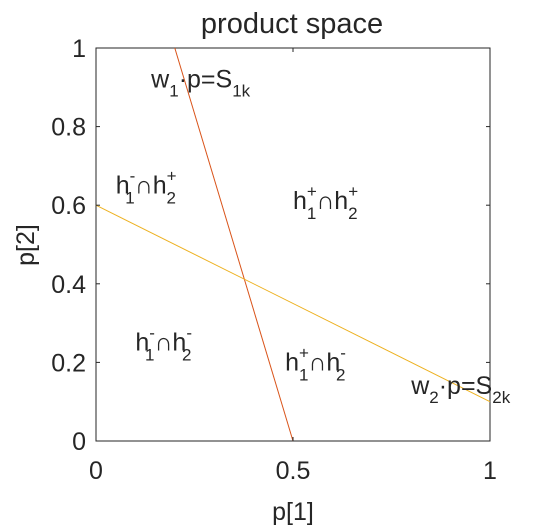  I want to click on line-label-2: w2·p=S2k, so click(460, 389).